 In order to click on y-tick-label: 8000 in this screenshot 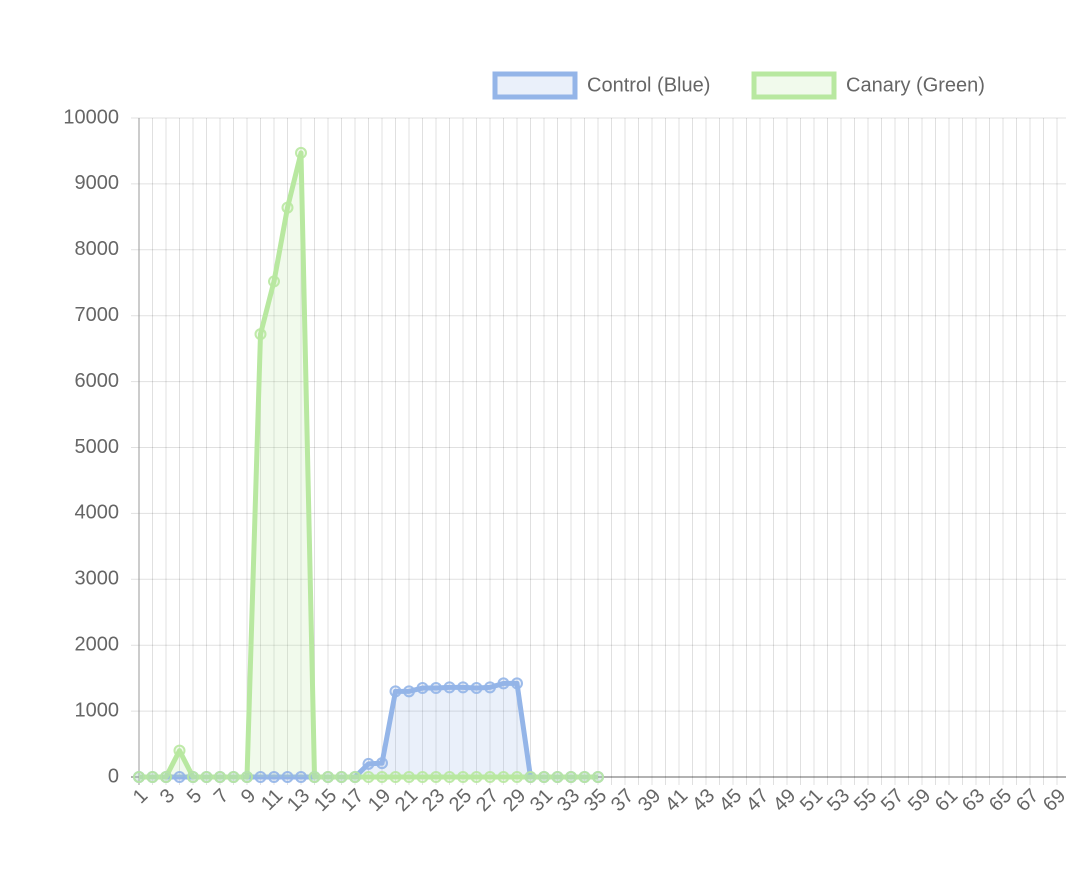, I will do `click(97, 249)`.